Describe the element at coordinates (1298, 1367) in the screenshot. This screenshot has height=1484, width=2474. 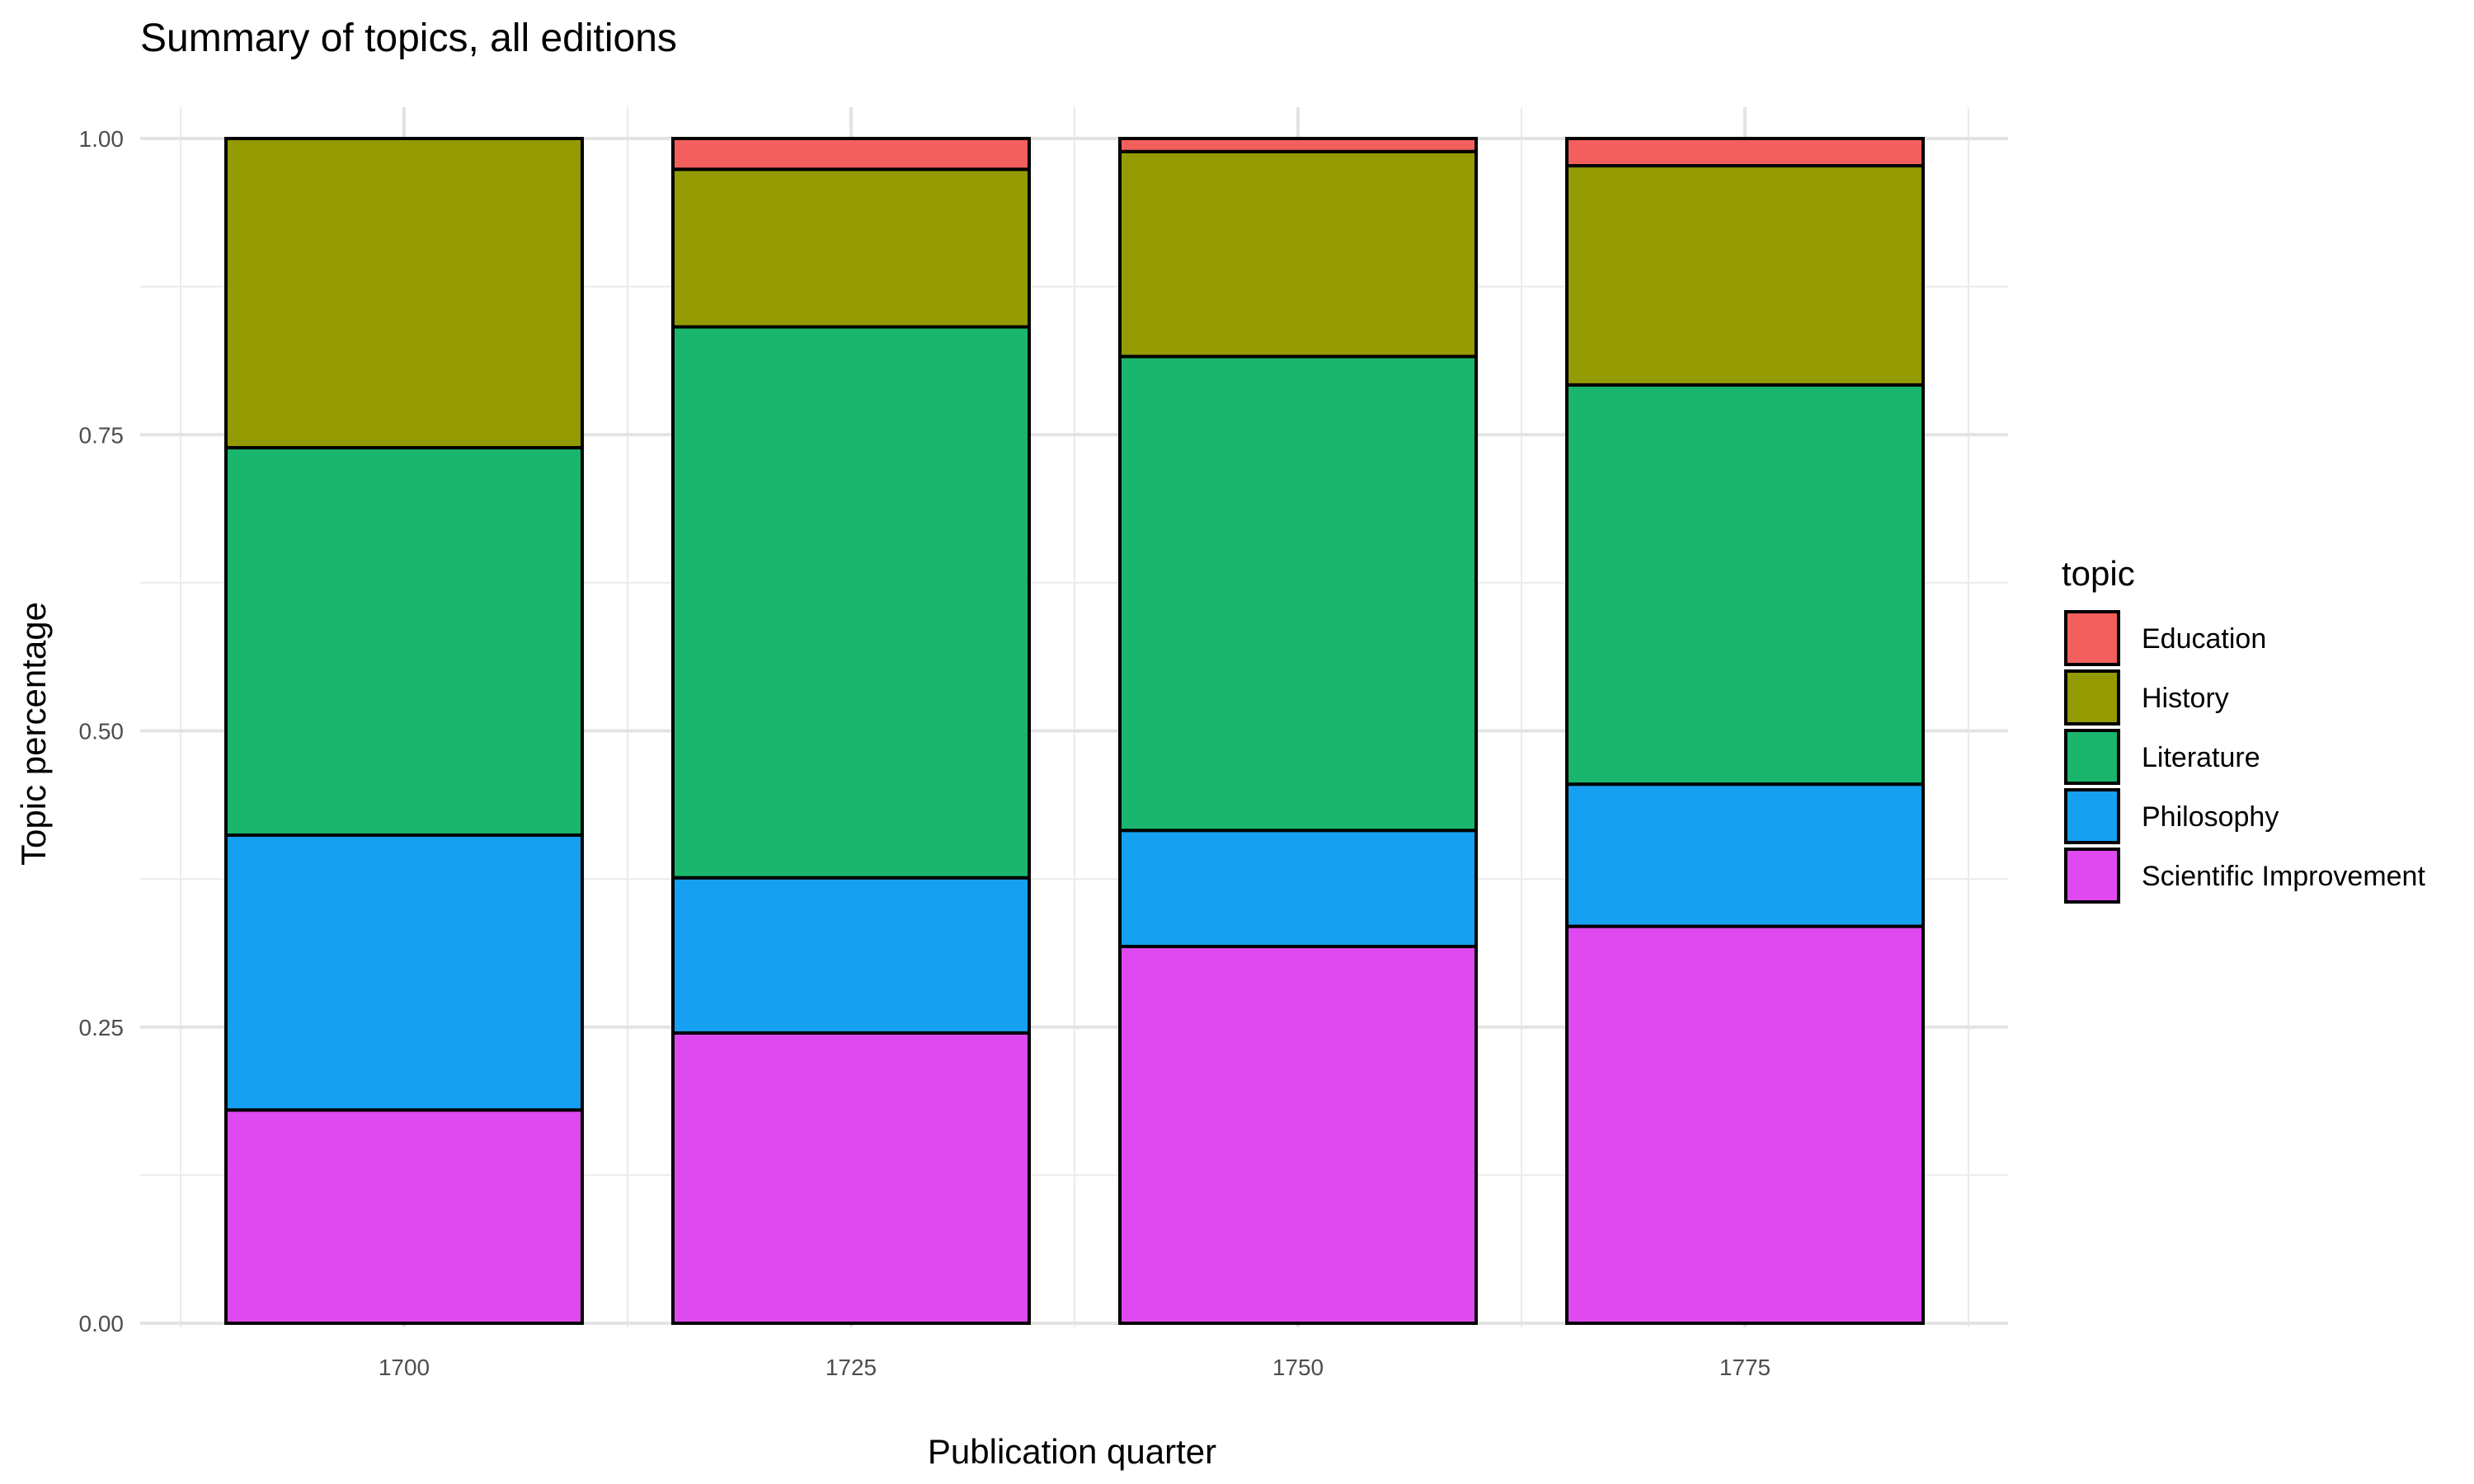
I see `x-tick-label: 1750` at that location.